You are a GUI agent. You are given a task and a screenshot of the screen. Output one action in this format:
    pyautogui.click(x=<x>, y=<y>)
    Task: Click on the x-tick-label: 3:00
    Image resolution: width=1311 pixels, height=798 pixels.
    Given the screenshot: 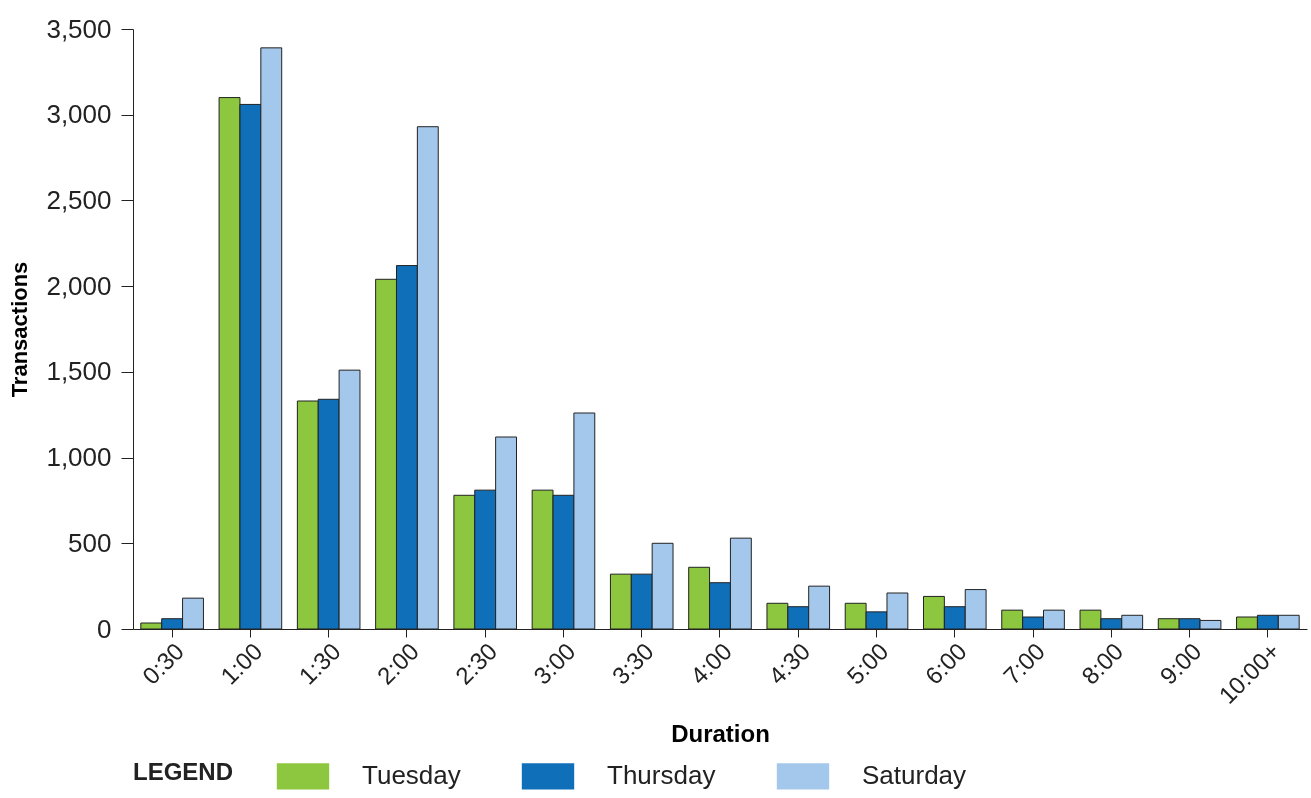 What is the action you would take?
    pyautogui.click(x=554, y=663)
    